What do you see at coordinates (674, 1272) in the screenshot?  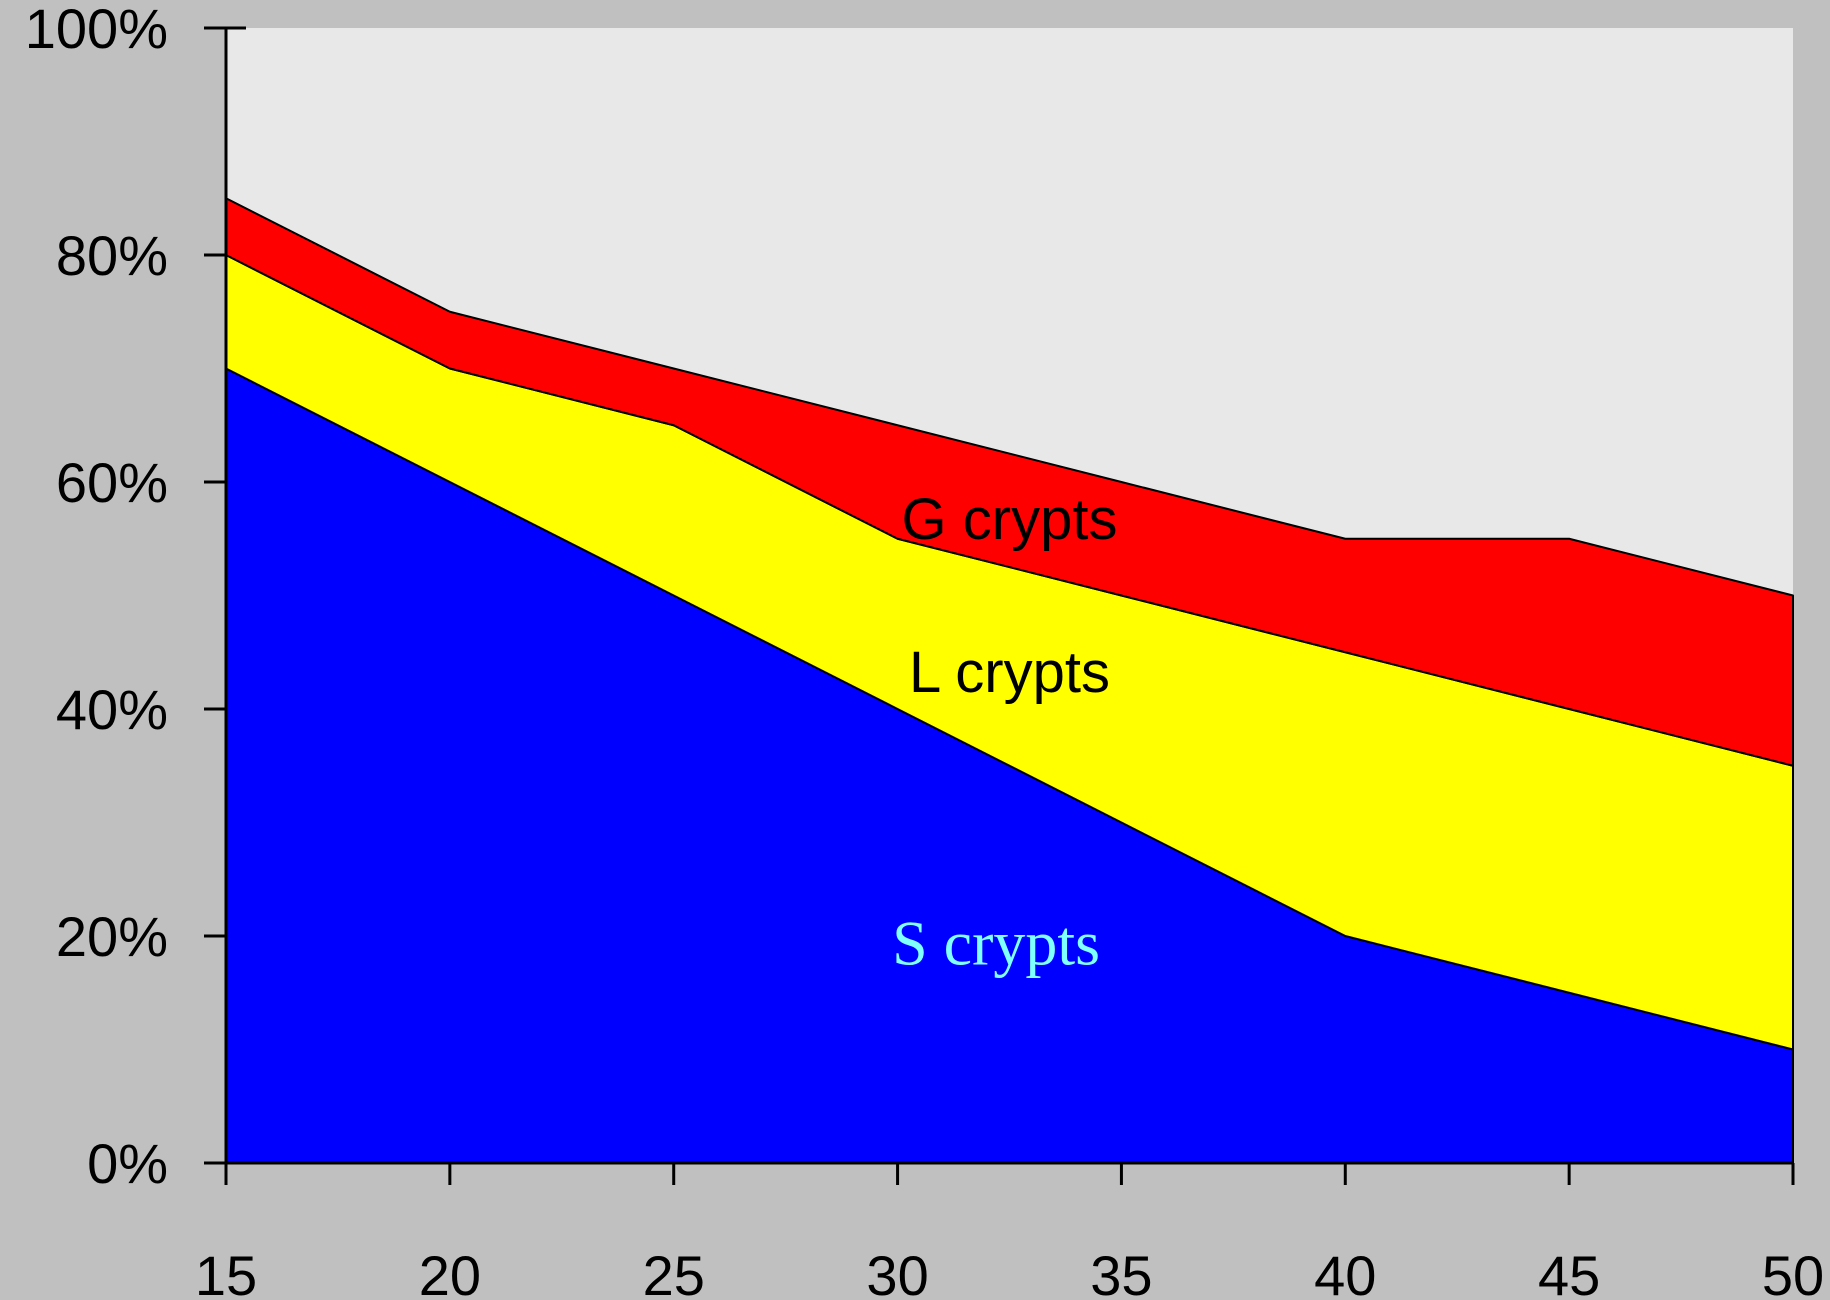 I see `x-tick-label: 25` at bounding box center [674, 1272].